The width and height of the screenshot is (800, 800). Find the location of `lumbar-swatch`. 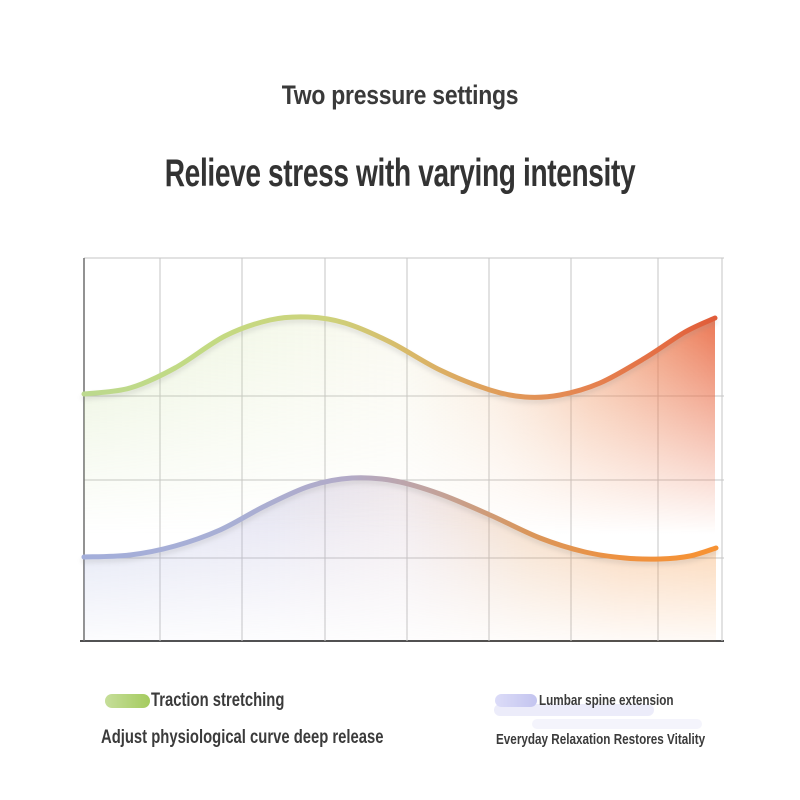

lumbar-swatch is located at coordinates (516, 700).